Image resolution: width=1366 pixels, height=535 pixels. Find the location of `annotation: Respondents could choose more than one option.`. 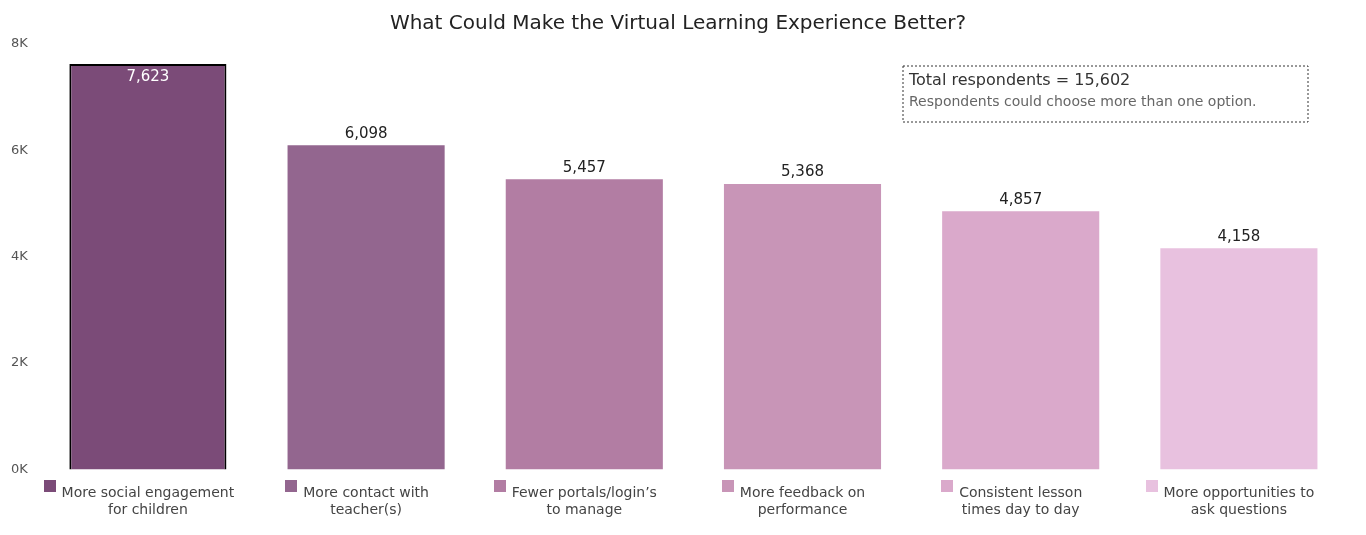

annotation: Respondents could choose more than one option. is located at coordinates (1083, 100).